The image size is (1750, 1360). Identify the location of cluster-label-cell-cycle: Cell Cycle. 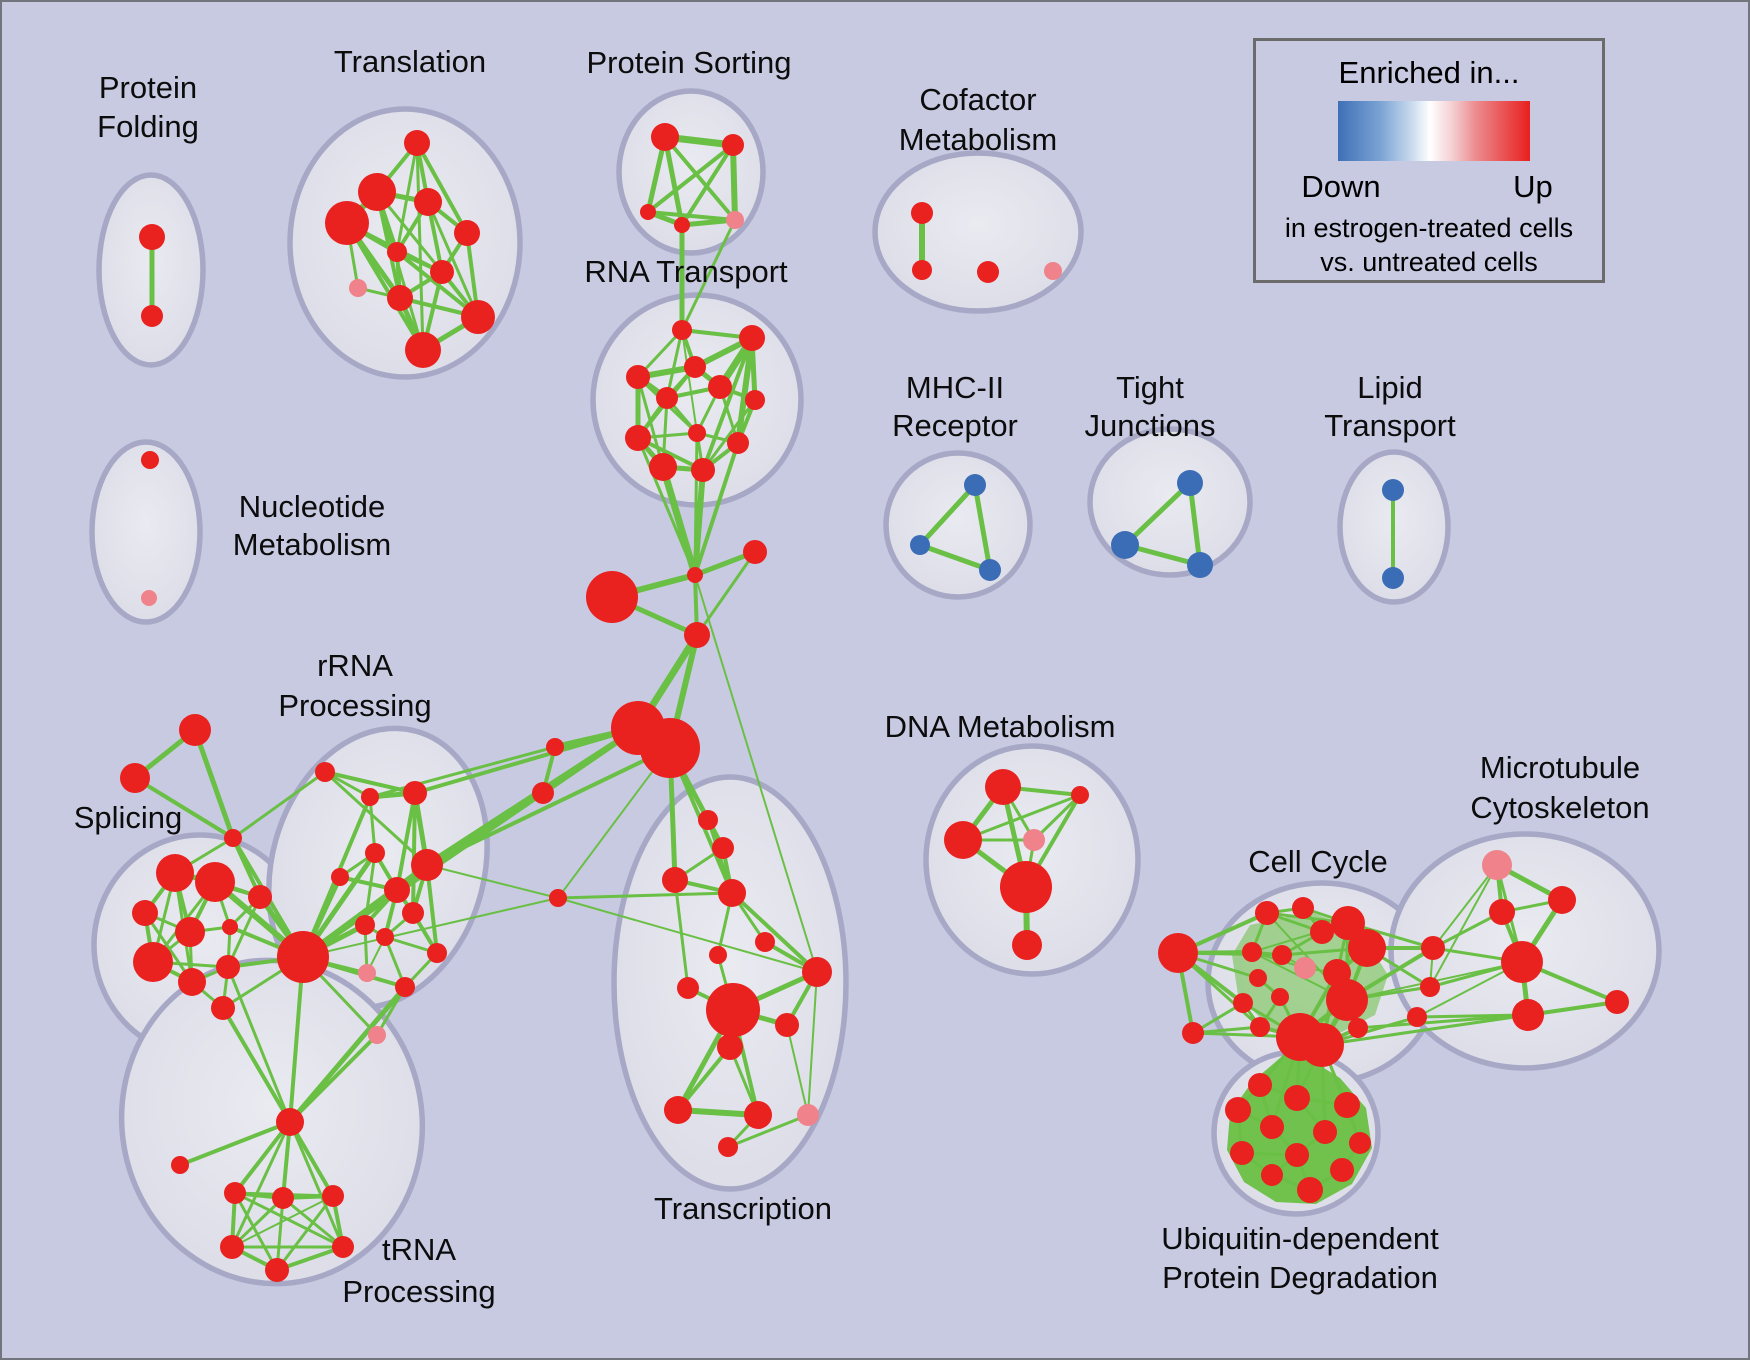
(1318, 861).